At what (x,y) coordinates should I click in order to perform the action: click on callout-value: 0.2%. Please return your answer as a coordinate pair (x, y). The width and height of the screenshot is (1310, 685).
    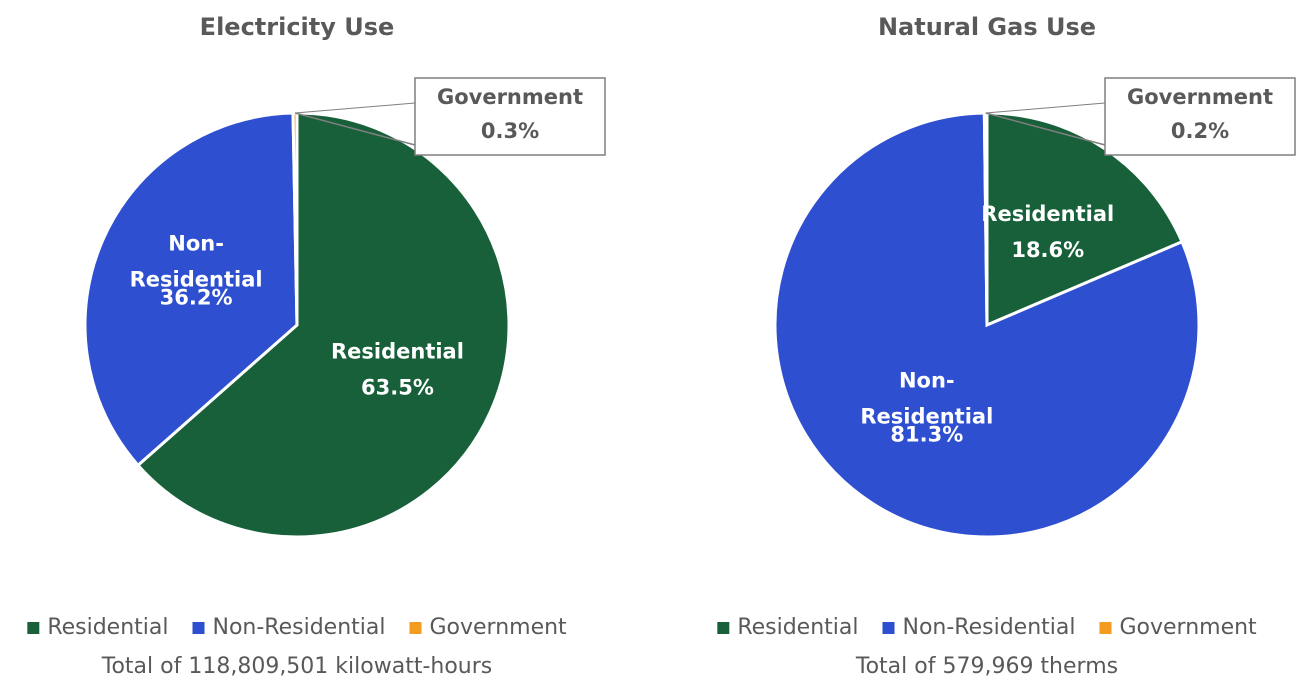
    Looking at the image, I should click on (1200, 131).